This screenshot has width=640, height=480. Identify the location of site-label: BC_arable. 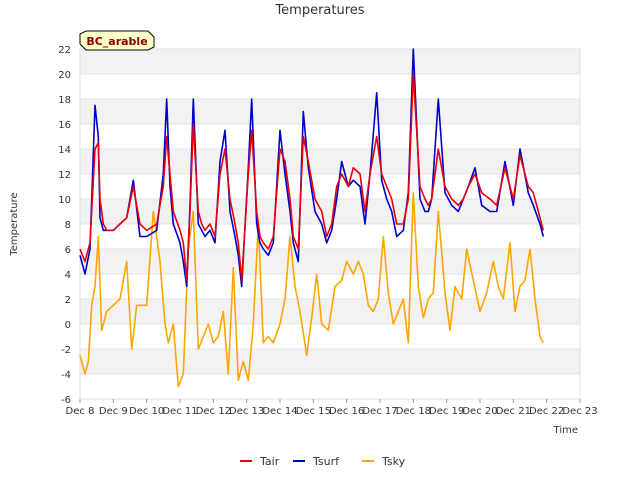
(117, 40).